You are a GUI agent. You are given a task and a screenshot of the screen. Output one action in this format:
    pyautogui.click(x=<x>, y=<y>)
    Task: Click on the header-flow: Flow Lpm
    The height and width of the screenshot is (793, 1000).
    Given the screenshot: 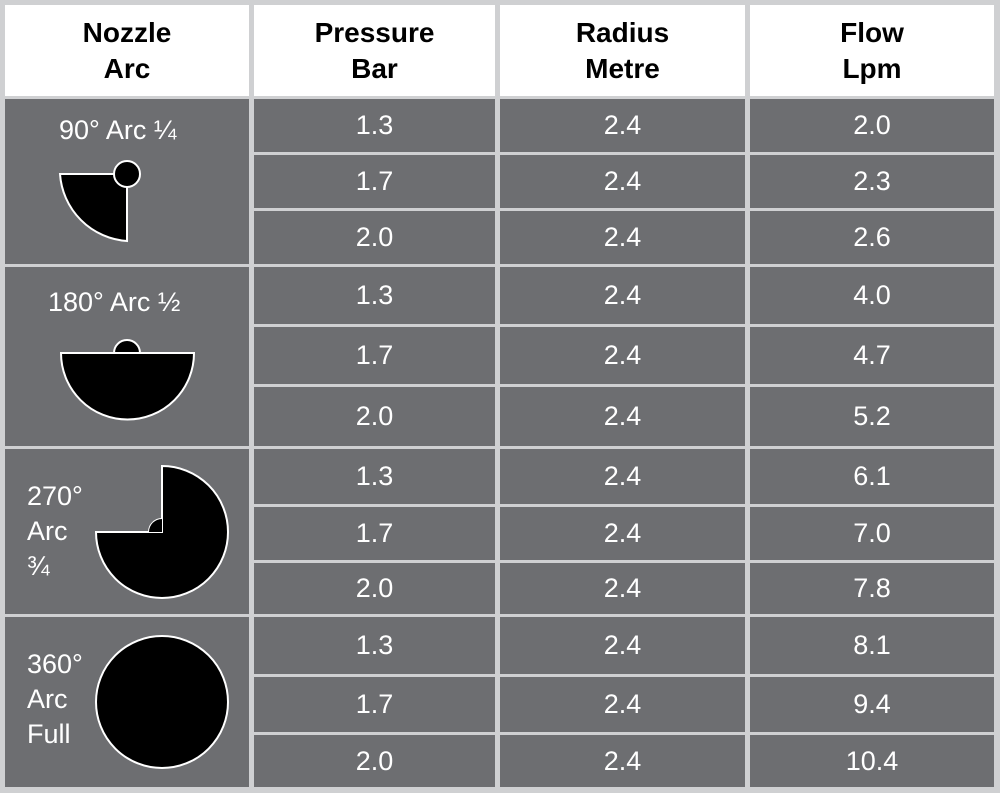 What is the action you would take?
    pyautogui.click(x=872, y=50)
    